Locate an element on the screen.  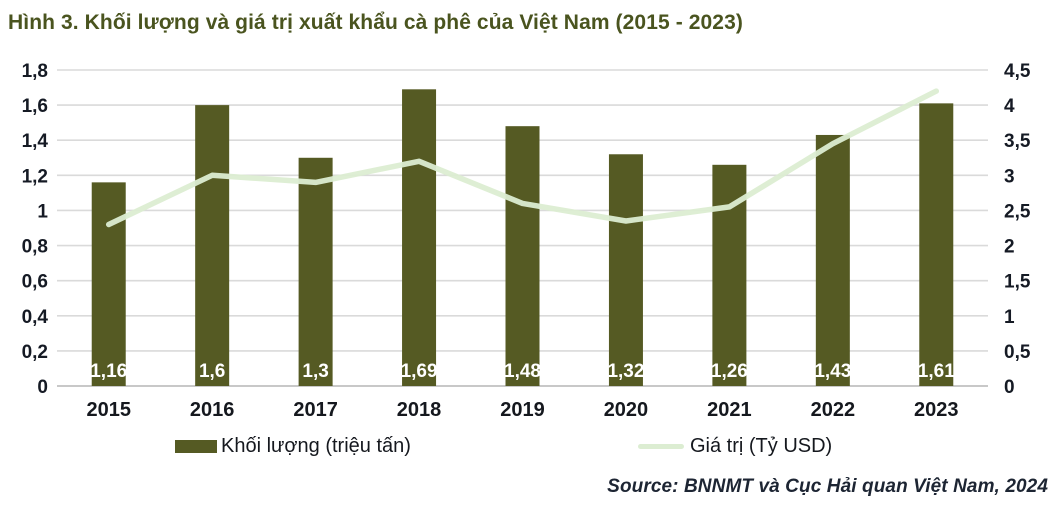
bar-value-label: 1,43 is located at coordinates (832, 371).